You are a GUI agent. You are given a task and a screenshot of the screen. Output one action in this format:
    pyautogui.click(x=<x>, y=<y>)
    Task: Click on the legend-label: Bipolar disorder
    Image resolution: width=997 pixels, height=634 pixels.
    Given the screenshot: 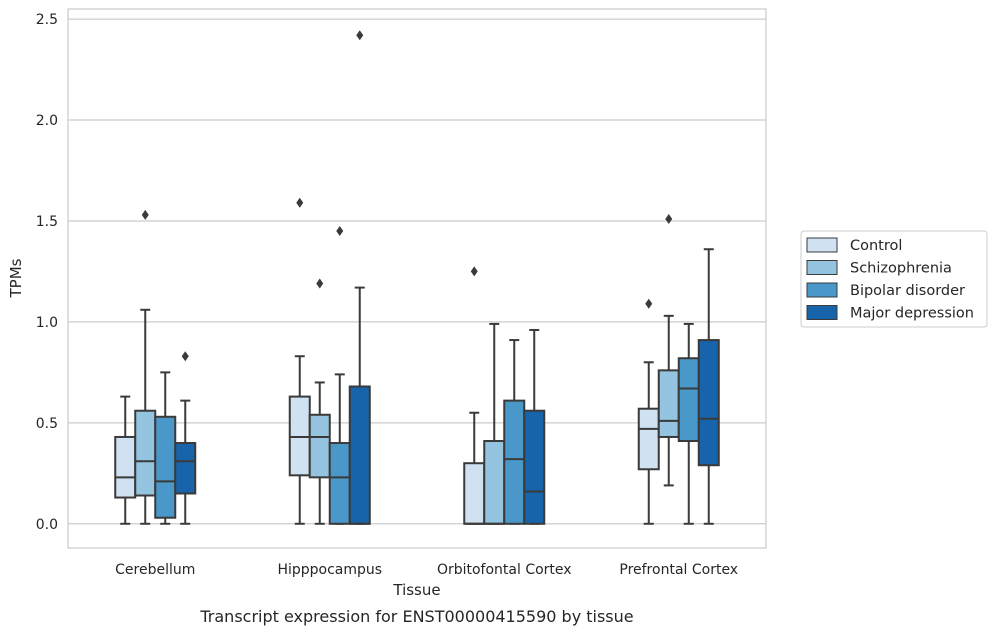 What is the action you would take?
    pyautogui.click(x=907, y=291)
    